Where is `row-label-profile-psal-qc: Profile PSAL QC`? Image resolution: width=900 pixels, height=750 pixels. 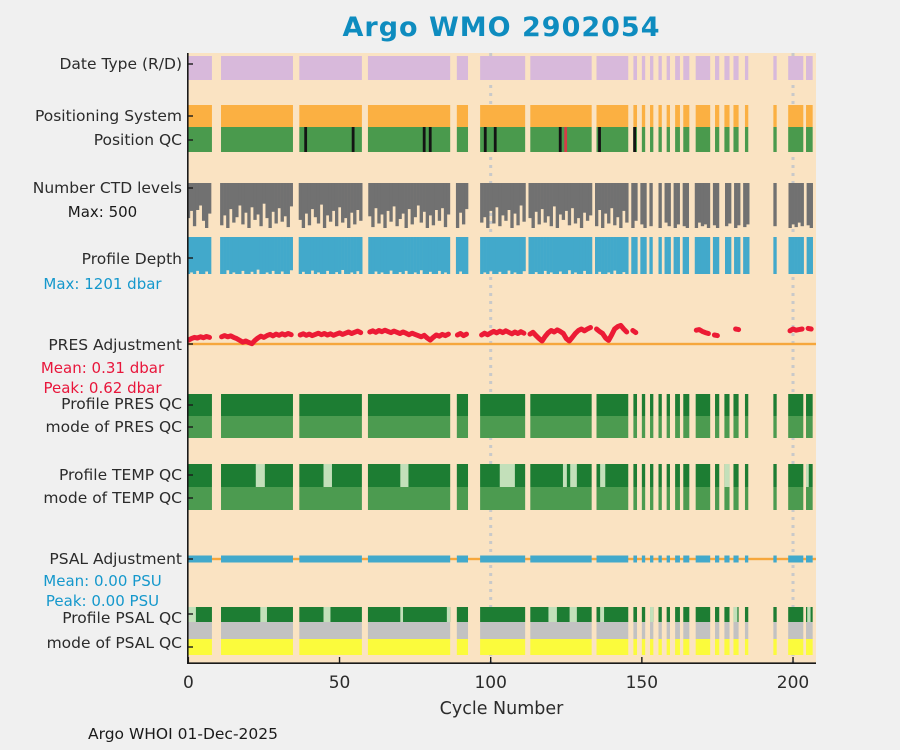 row-label-profile-psal-qc: Profile PSAL QC is located at coordinates (122, 618).